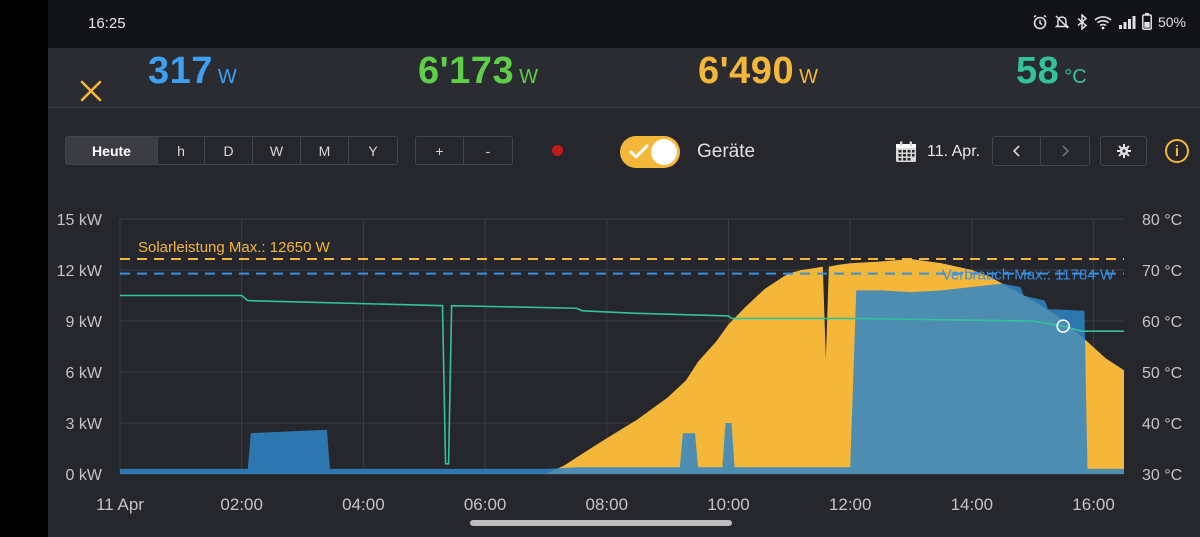 This screenshot has height=537, width=1200. Describe the element at coordinates (112, 150) in the screenshot. I see `period-button-today: Heute` at that location.